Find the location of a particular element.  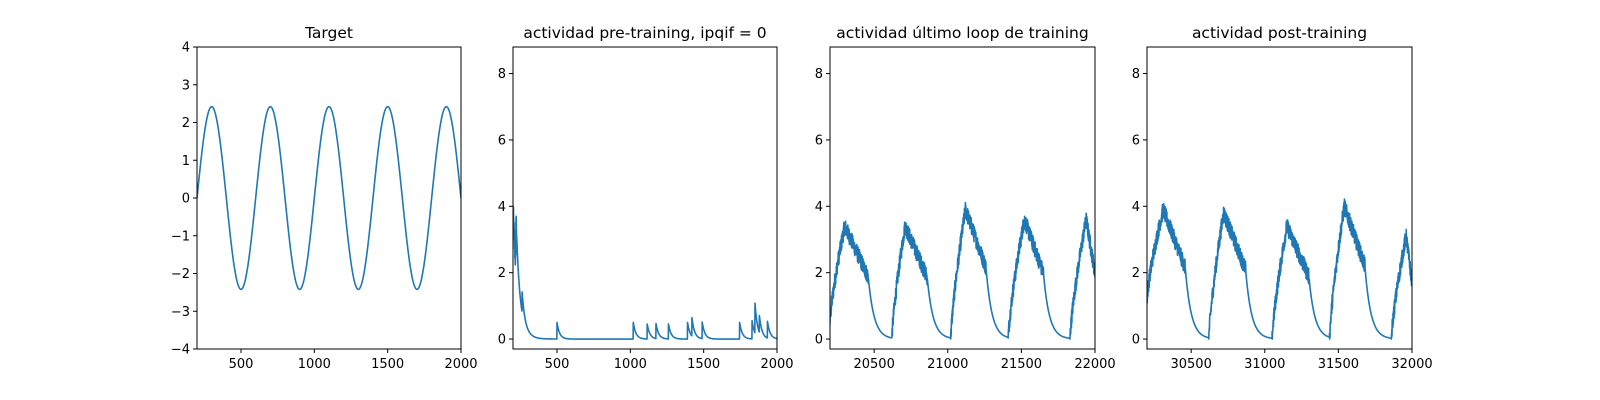

x-tick-label: 21000 is located at coordinates (947, 364).